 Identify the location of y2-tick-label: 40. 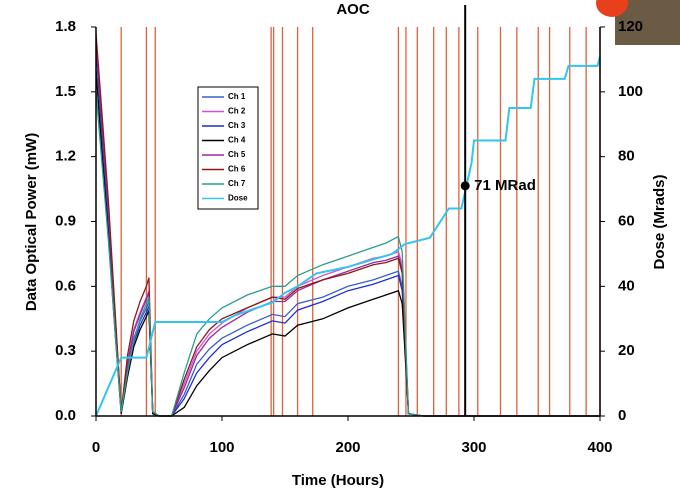
(626, 285).